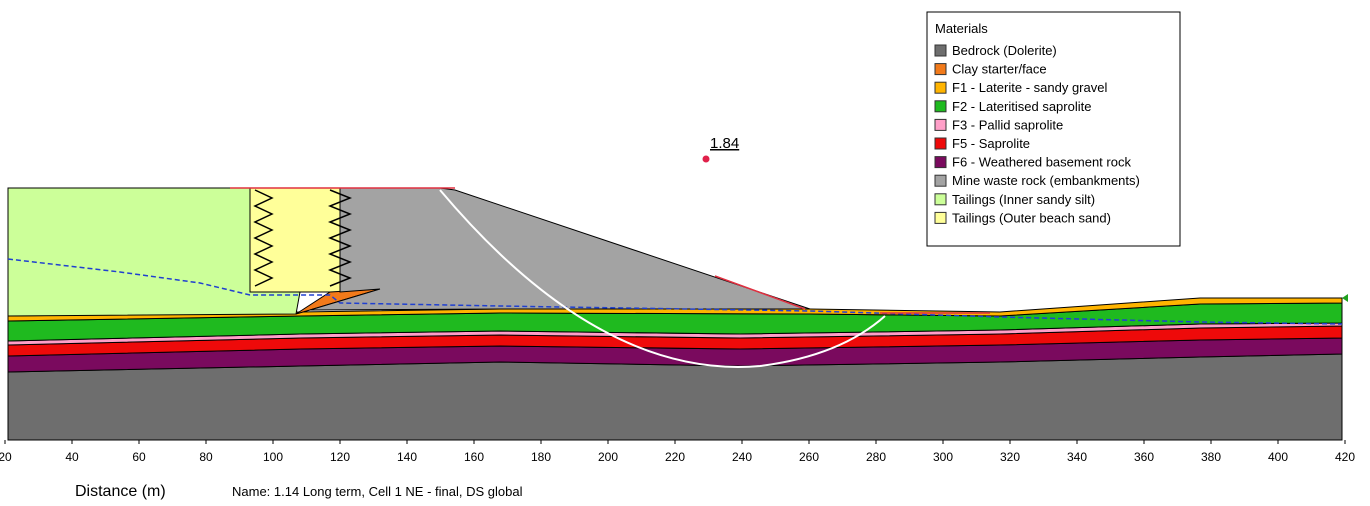  Describe the element at coordinates (706, 159) in the screenshot. I see `slip-center` at that location.